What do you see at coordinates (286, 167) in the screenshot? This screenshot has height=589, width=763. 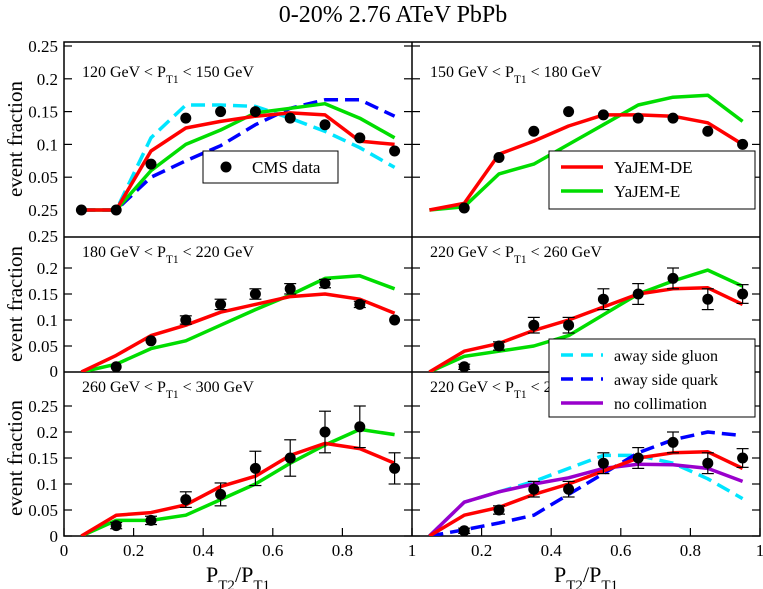 I see `legend-data-label: CMS data` at bounding box center [286, 167].